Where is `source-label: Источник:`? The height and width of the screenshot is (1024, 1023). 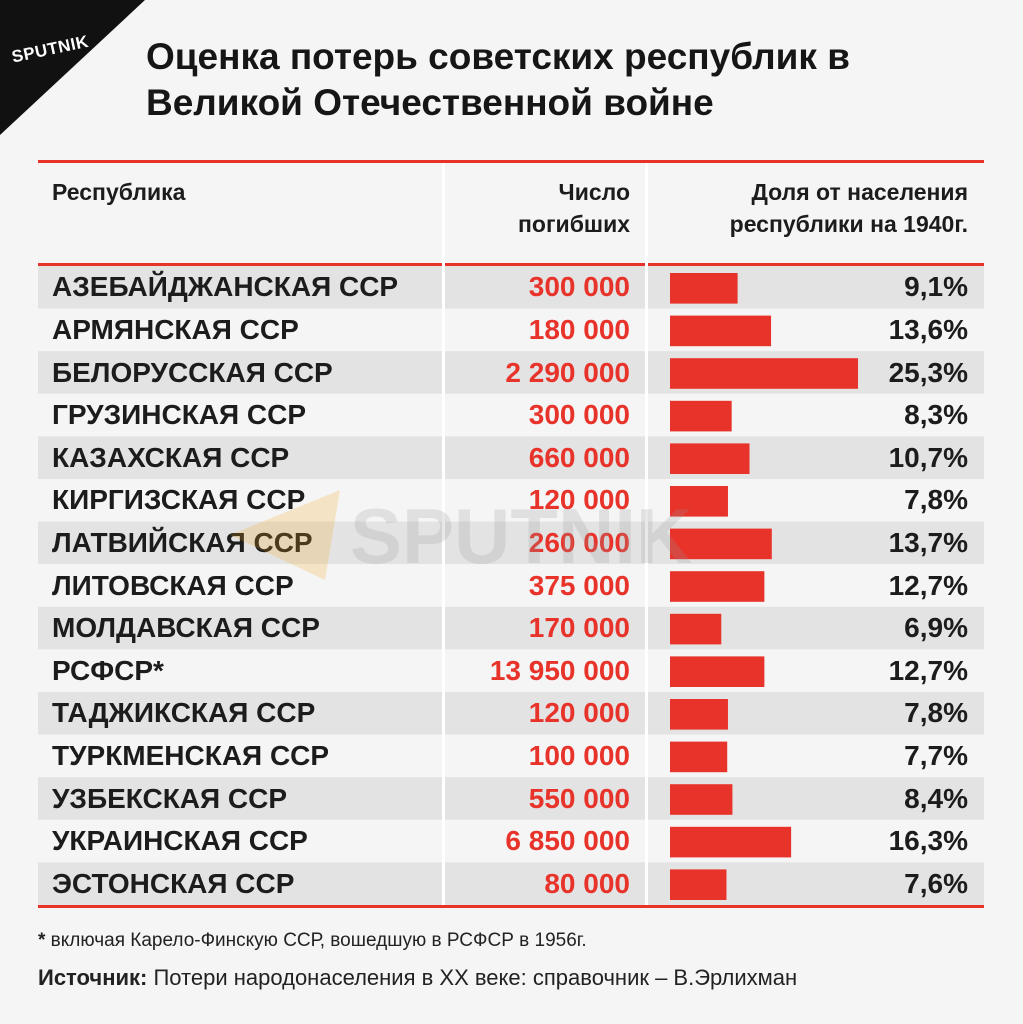
source-label: Источник: is located at coordinates (93, 977).